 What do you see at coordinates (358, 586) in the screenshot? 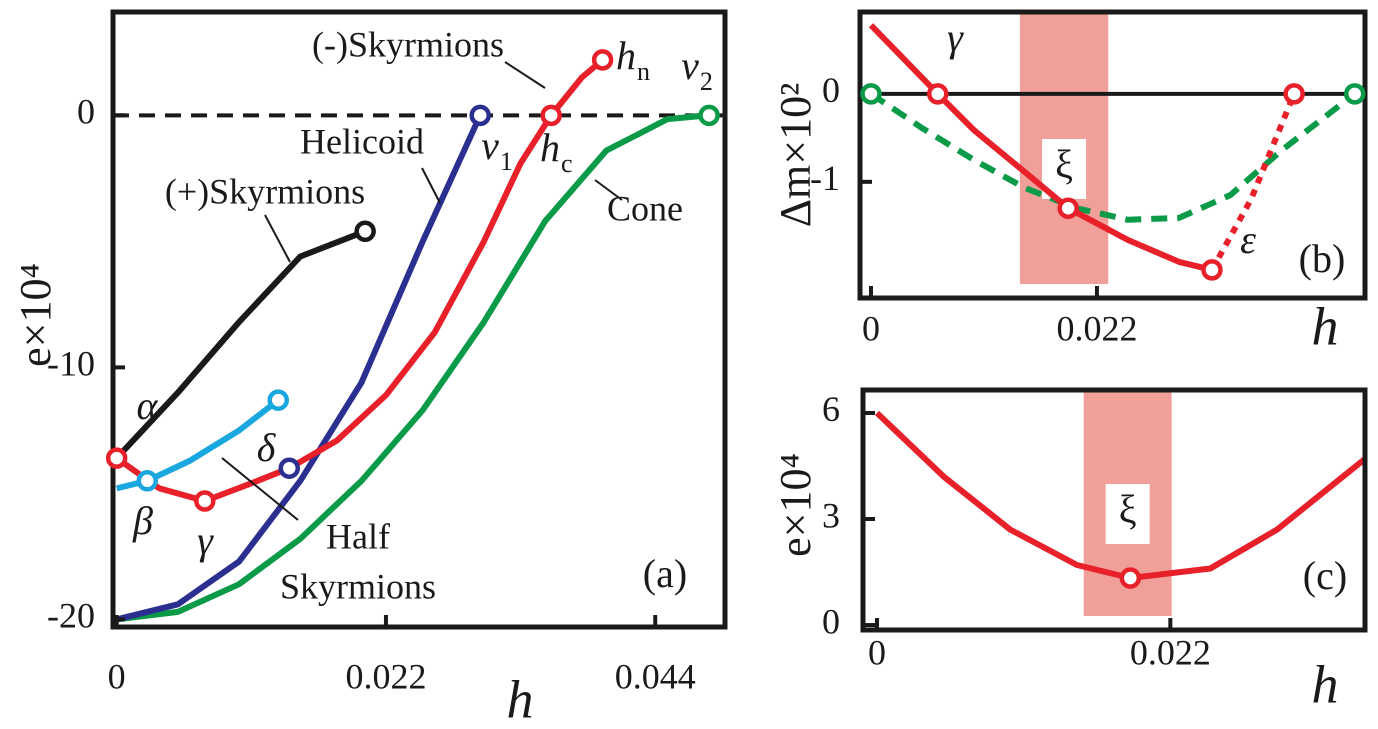
I see `curve-label: Skyrmions` at bounding box center [358, 586].